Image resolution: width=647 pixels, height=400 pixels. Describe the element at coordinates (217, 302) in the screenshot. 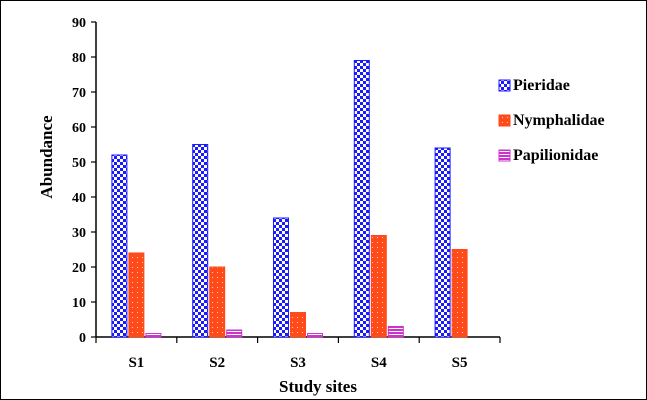

I see `bar-nymphalidae-s2` at that location.